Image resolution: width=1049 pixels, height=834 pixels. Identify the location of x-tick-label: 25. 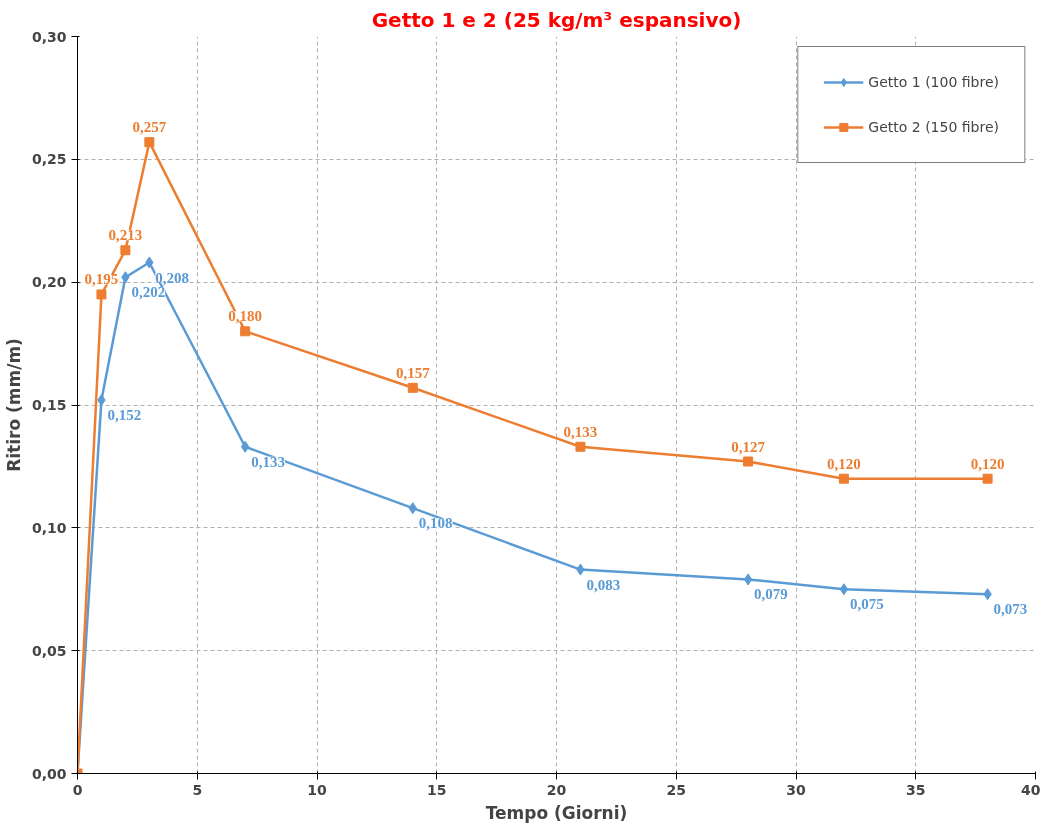
(676, 789).